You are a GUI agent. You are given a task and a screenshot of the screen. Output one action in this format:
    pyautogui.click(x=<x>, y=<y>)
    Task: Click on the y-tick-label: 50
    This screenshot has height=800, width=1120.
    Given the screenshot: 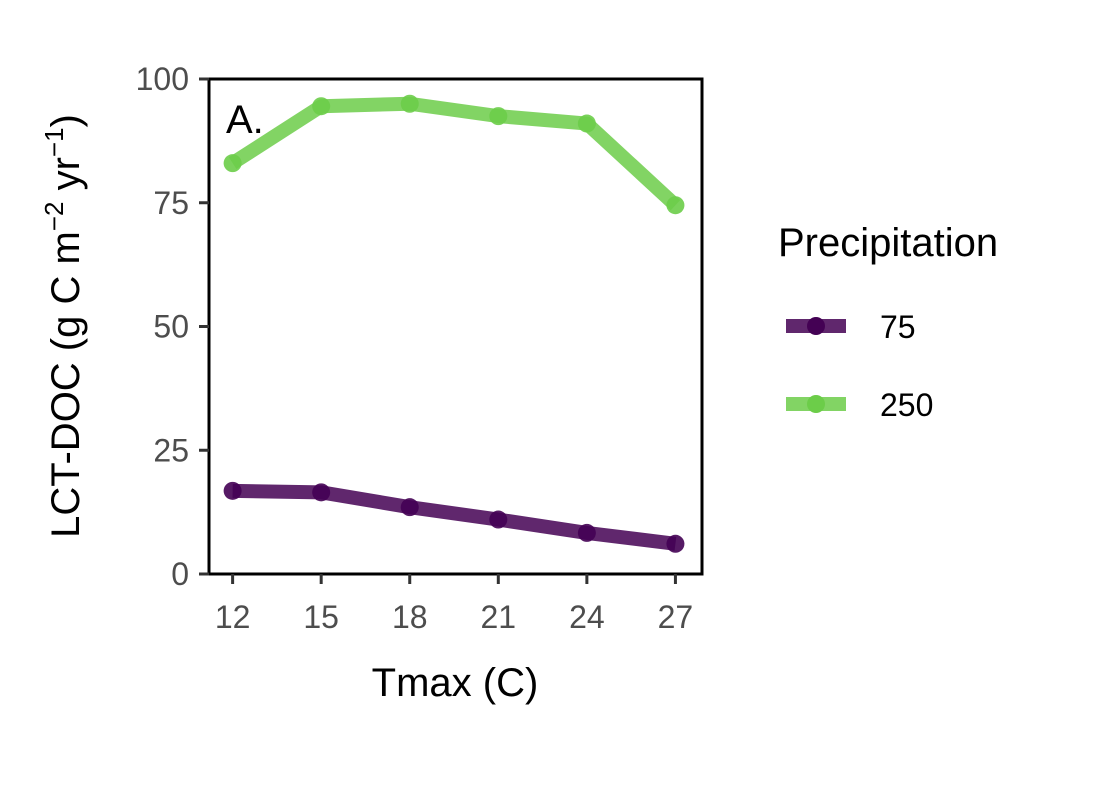 What is the action you would take?
    pyautogui.click(x=171, y=327)
    